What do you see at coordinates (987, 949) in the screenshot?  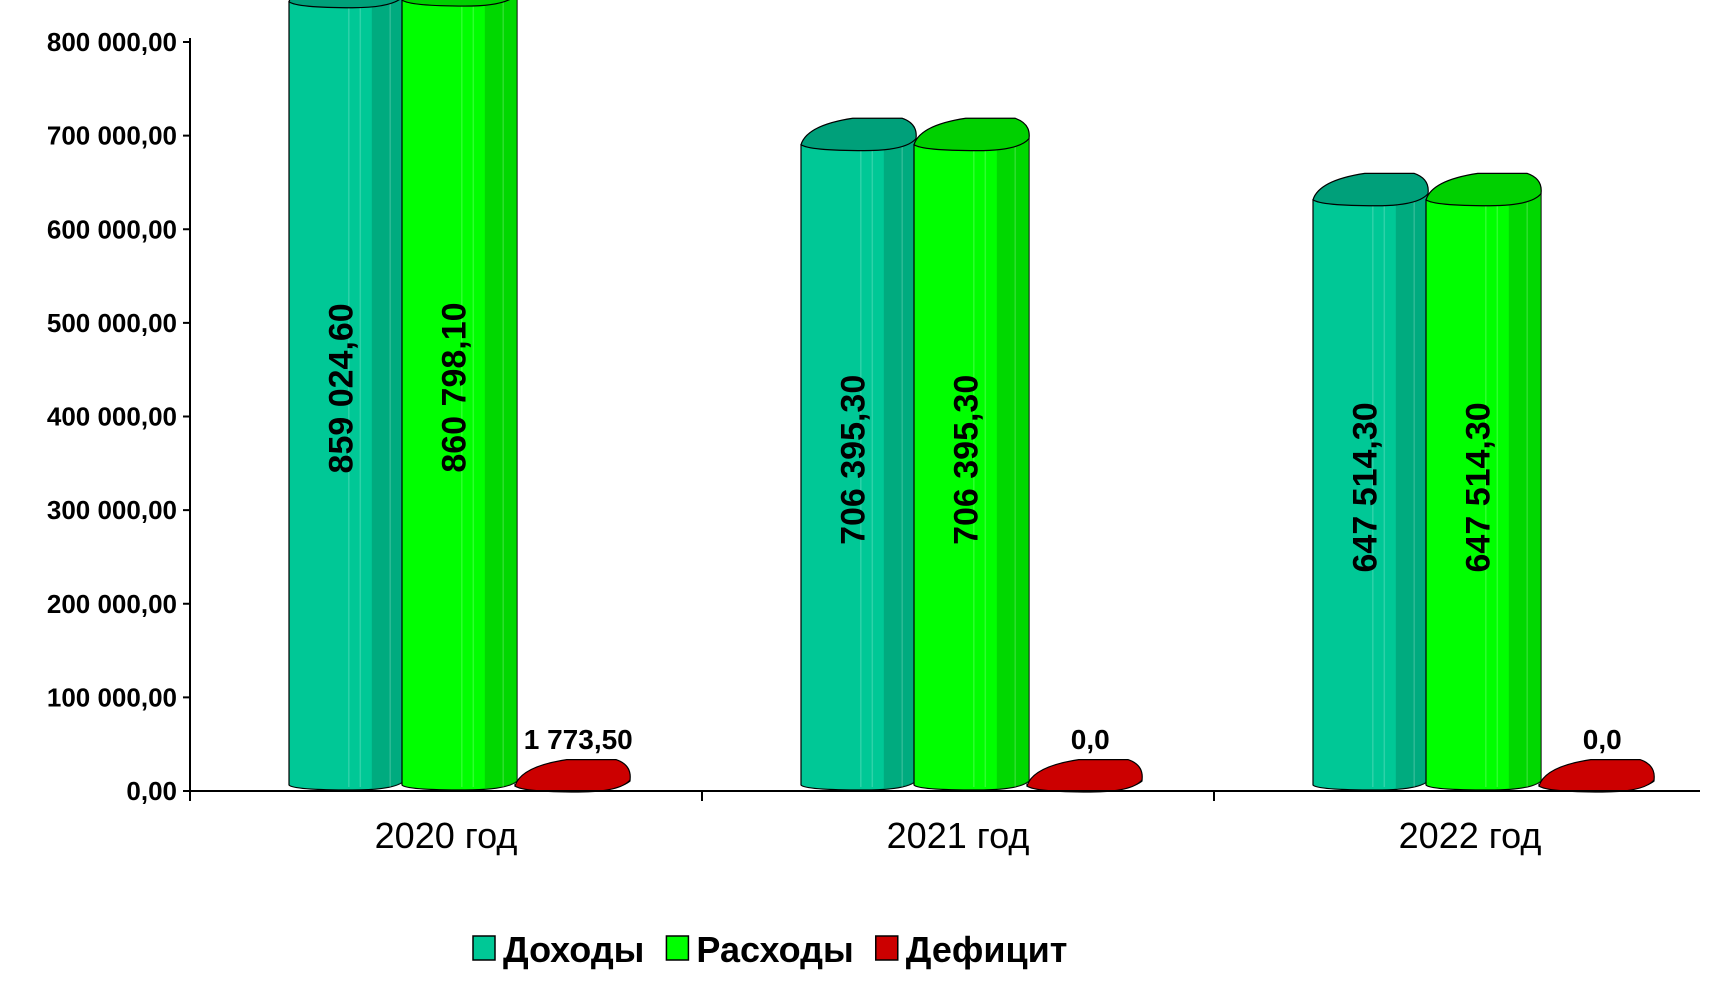 I see `legend-label: Дефицит` at bounding box center [987, 949].